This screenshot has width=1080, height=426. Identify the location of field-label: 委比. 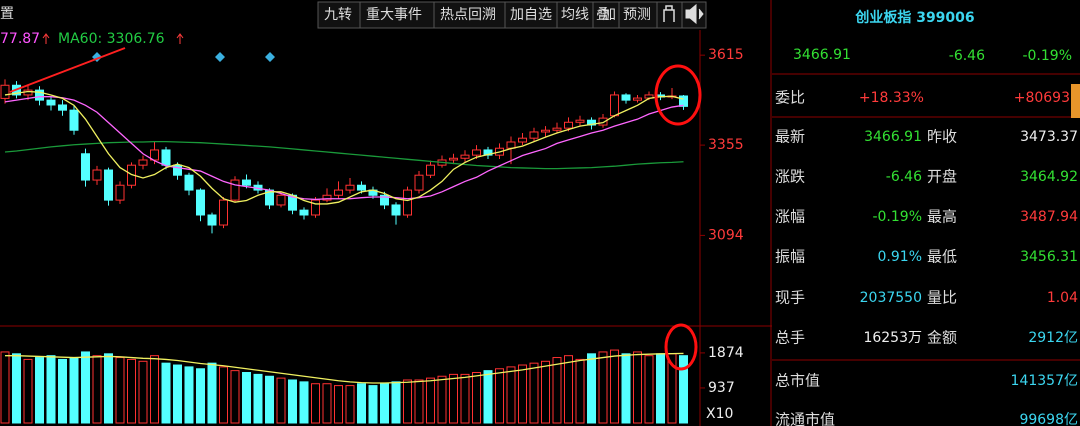
(790, 98).